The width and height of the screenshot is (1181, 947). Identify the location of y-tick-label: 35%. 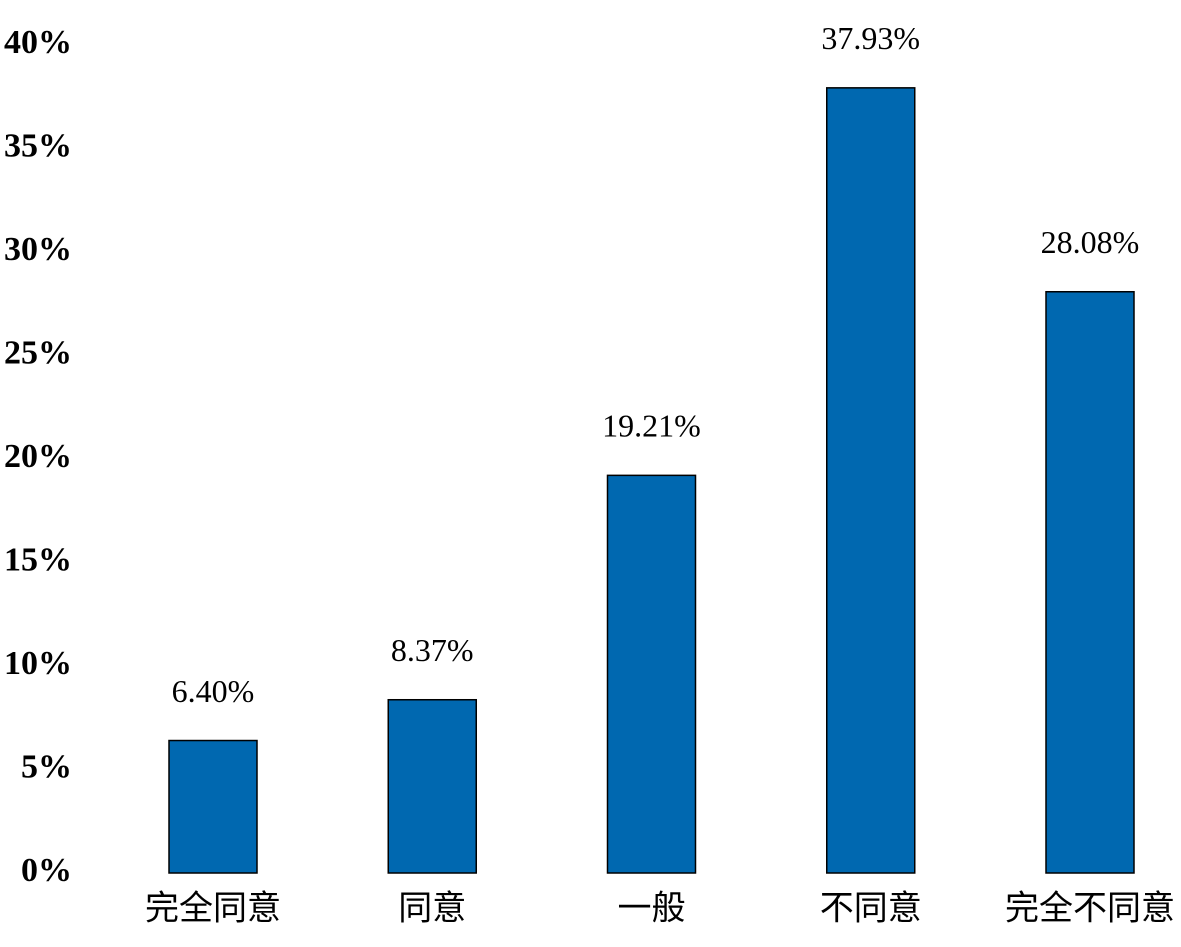
(38, 145).